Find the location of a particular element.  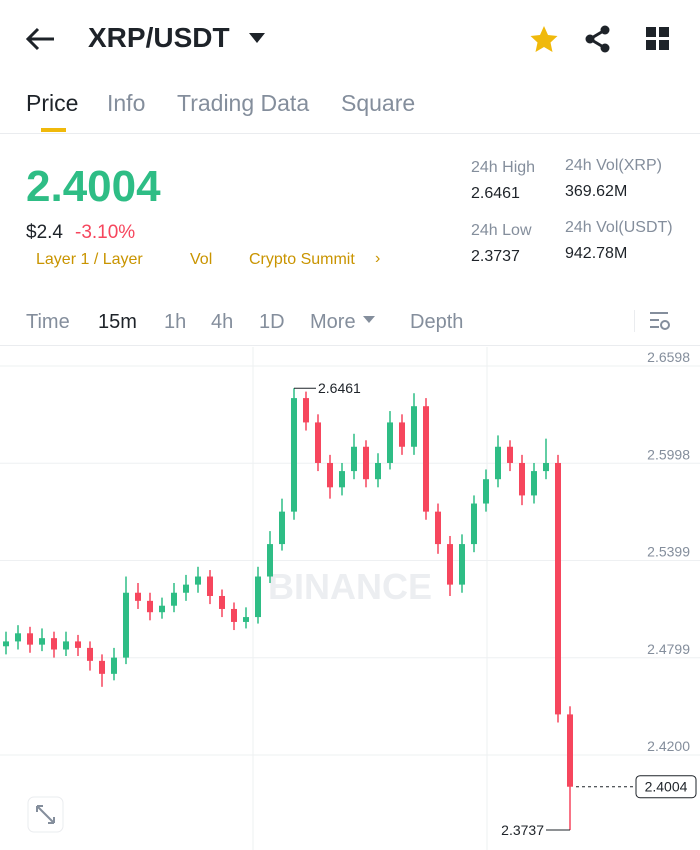

stat-value: 2.3737 is located at coordinates (495, 256).